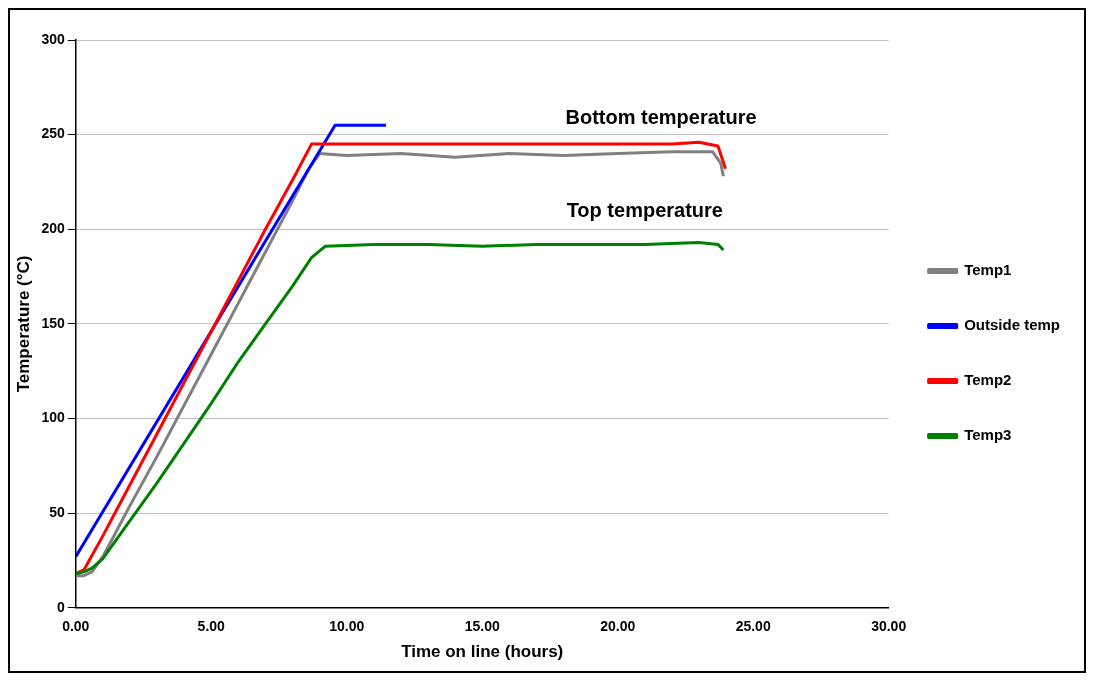 The width and height of the screenshot is (1094, 681). Describe the element at coordinates (23, 324) in the screenshot. I see `y-axis-title: Temperature (°C)` at that location.